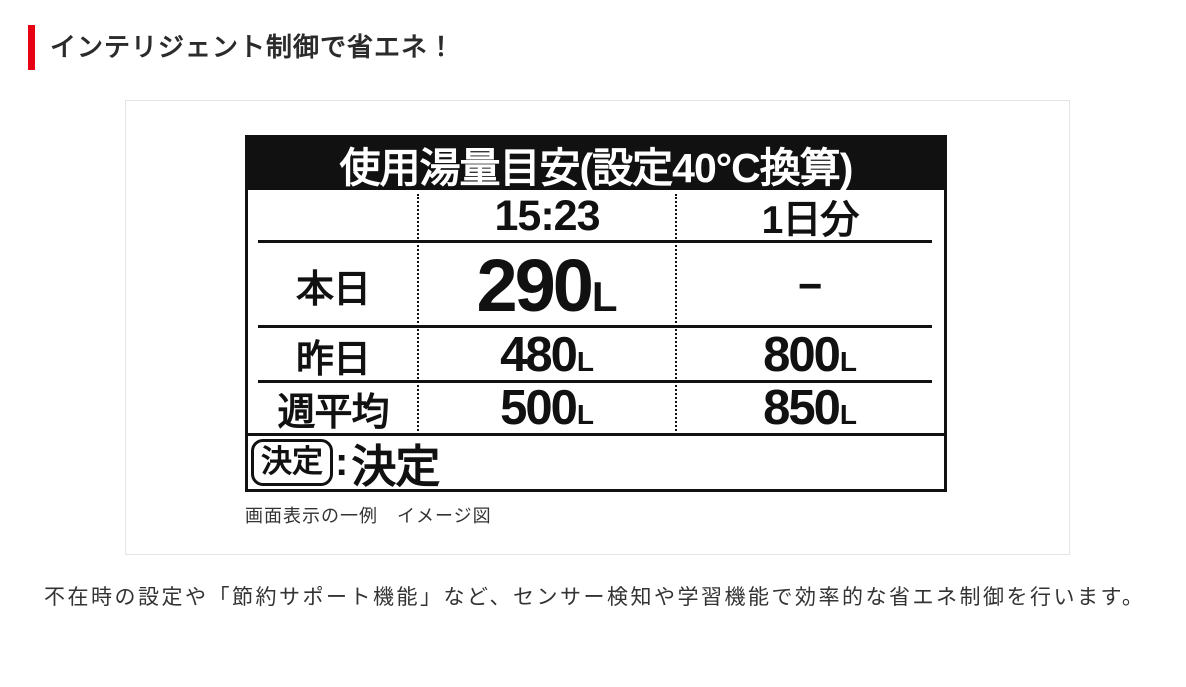 Image resolution: width=1186 pixels, height=687 pixels. Describe the element at coordinates (534, 285) in the screenshot. I see `usage-value: 290` at that location.